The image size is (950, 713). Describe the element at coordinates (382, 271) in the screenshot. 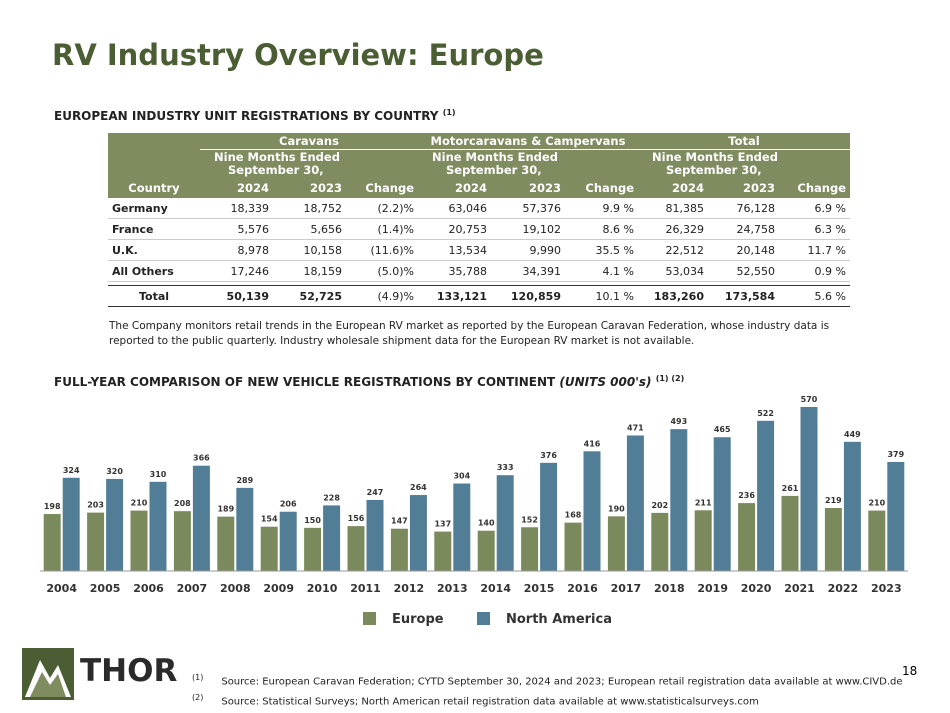

I see `cell: (5.0)%` at that location.